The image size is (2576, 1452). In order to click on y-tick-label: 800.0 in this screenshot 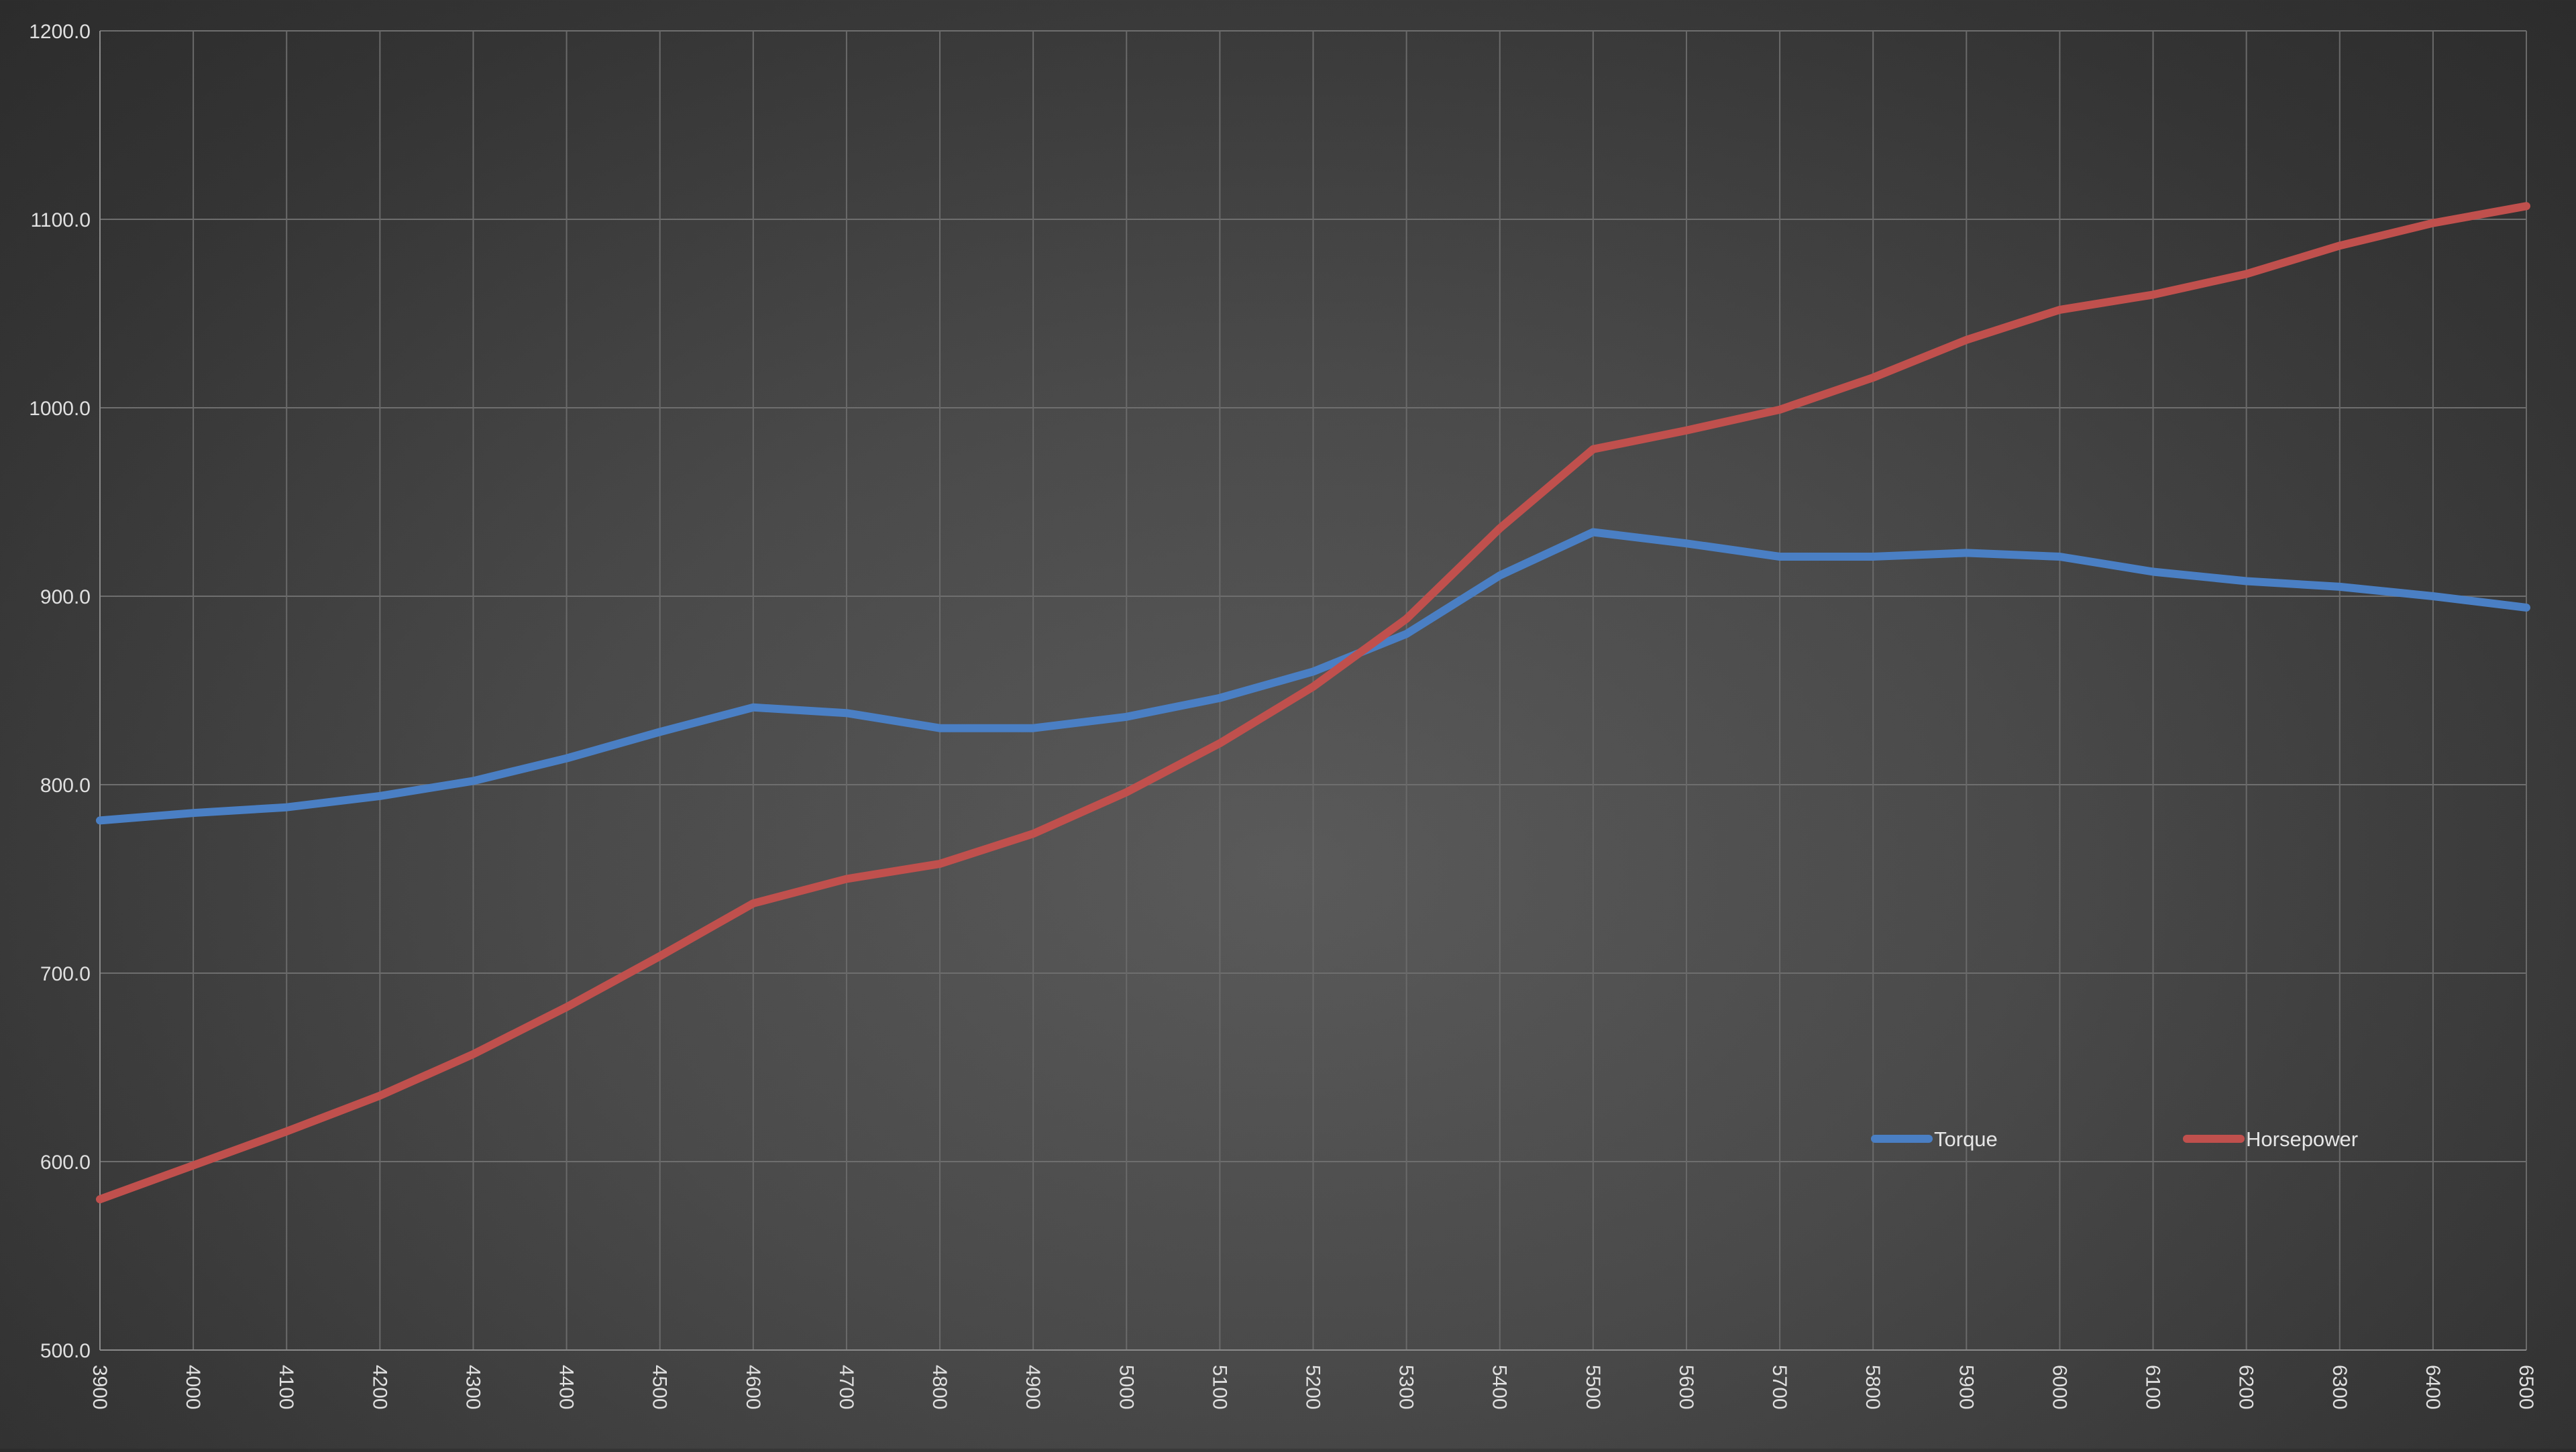, I will do `click(65, 786)`.